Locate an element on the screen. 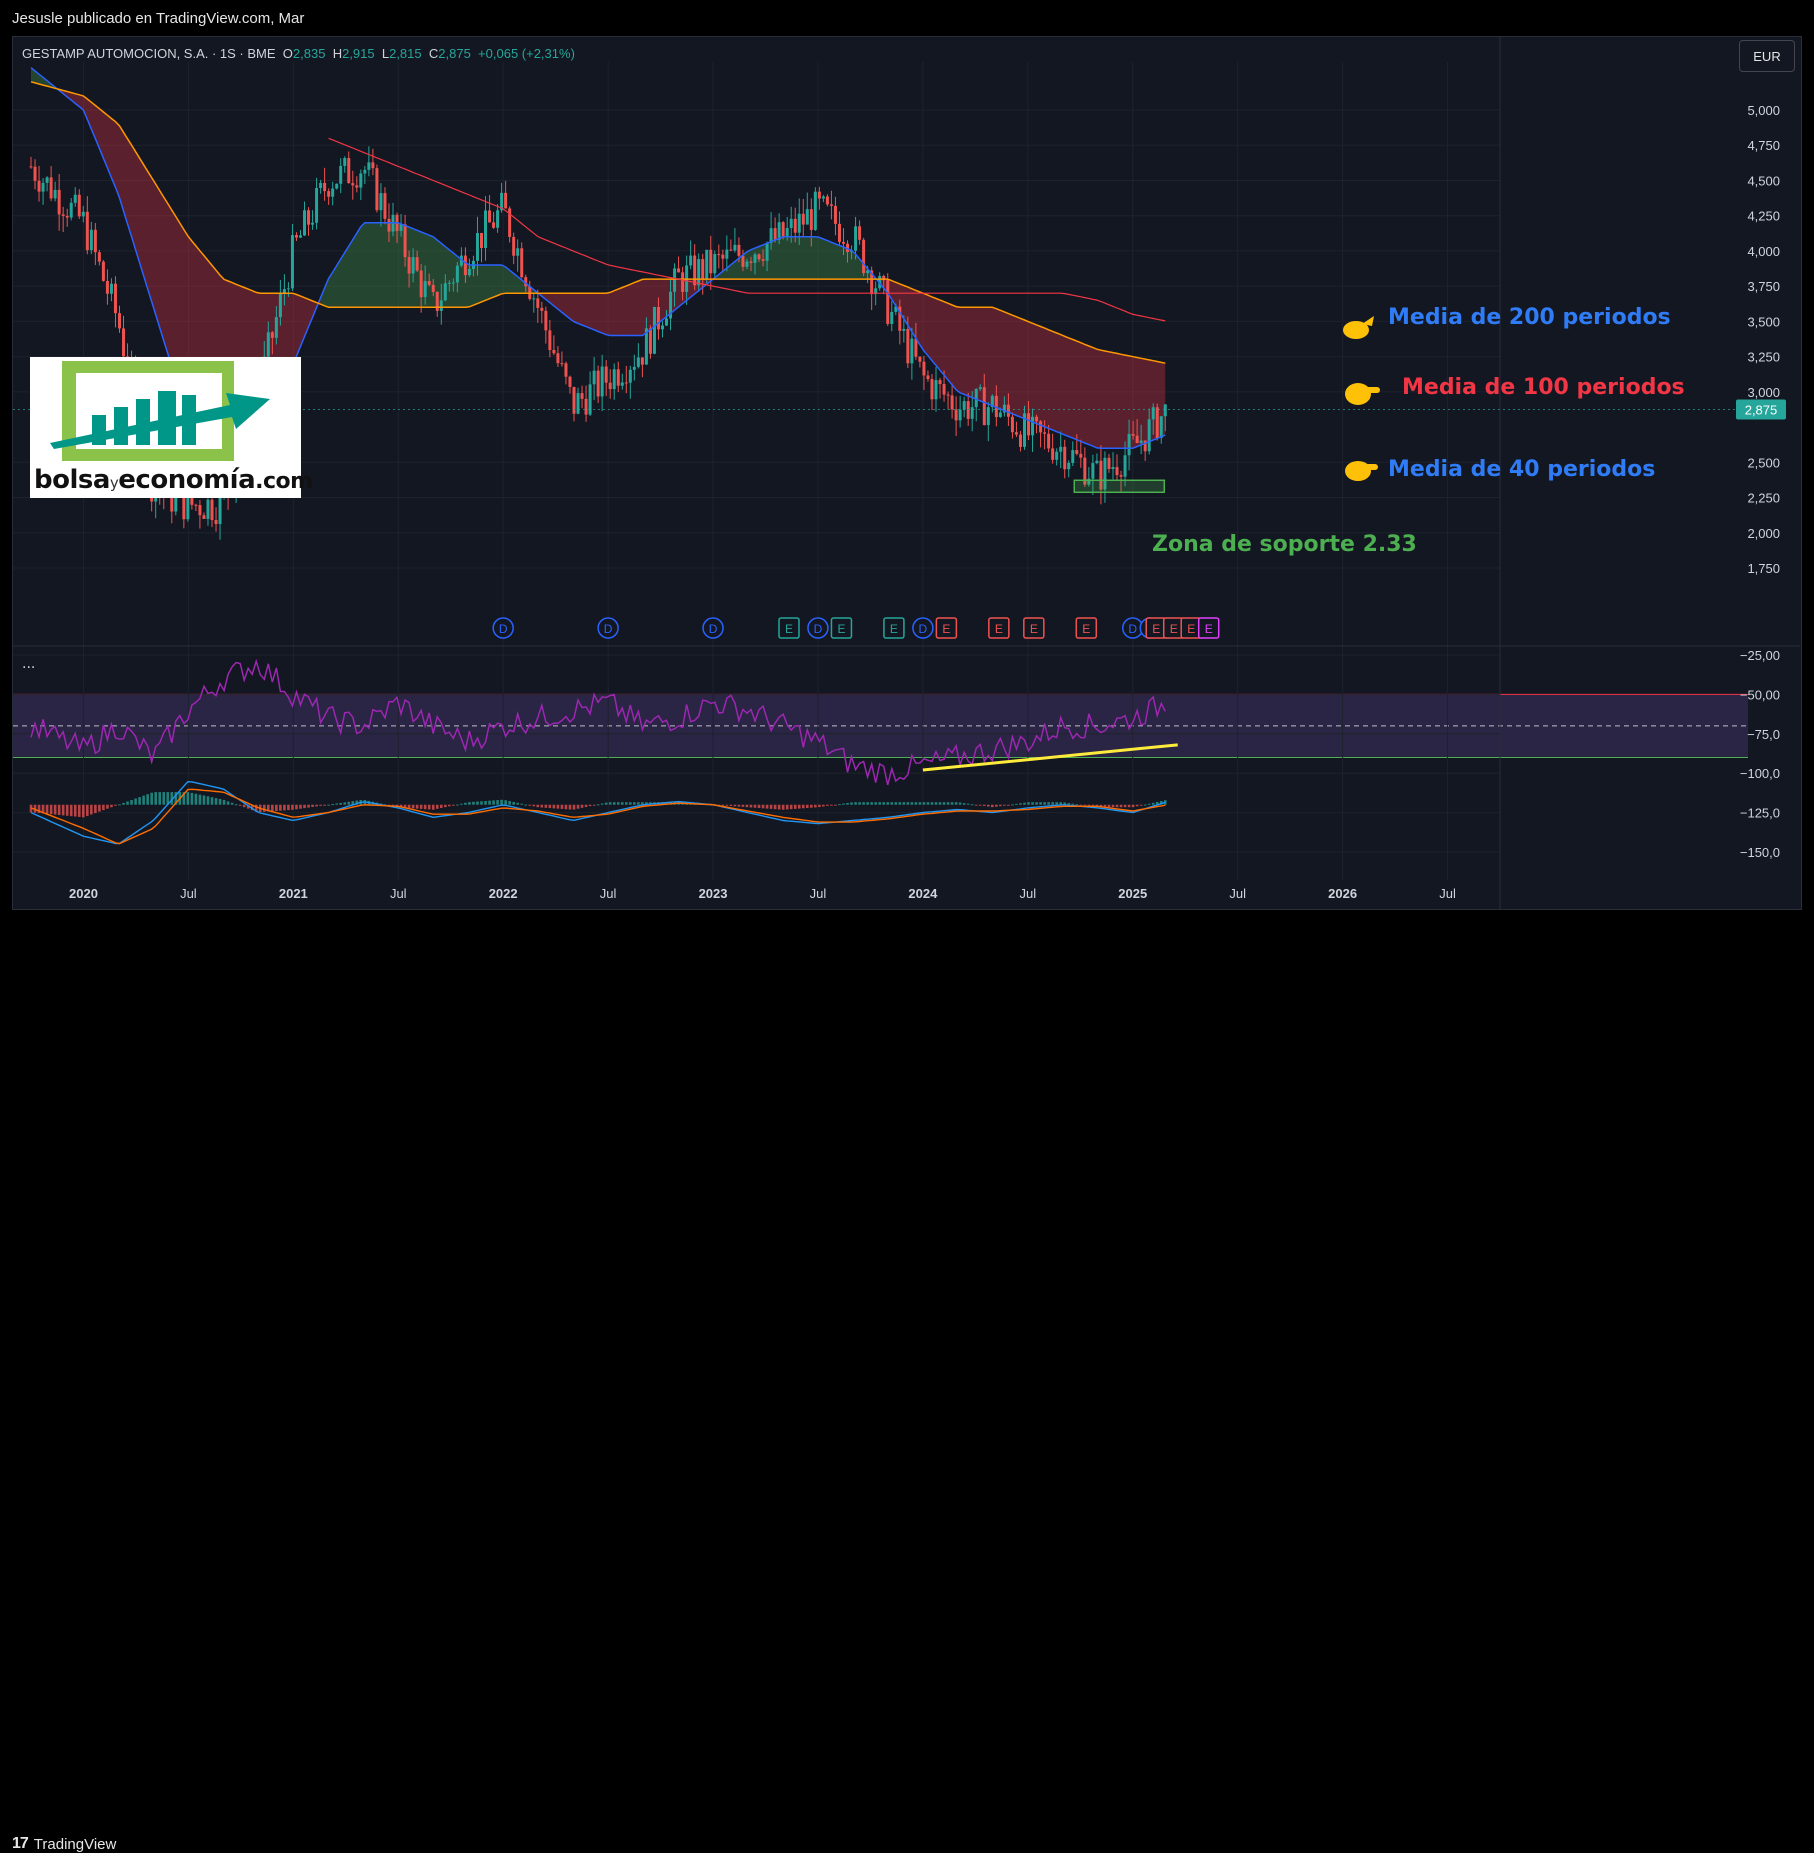 Image resolution: width=1814 pixels, height=1853 pixels. close-value: 2,875 is located at coordinates (454, 53).